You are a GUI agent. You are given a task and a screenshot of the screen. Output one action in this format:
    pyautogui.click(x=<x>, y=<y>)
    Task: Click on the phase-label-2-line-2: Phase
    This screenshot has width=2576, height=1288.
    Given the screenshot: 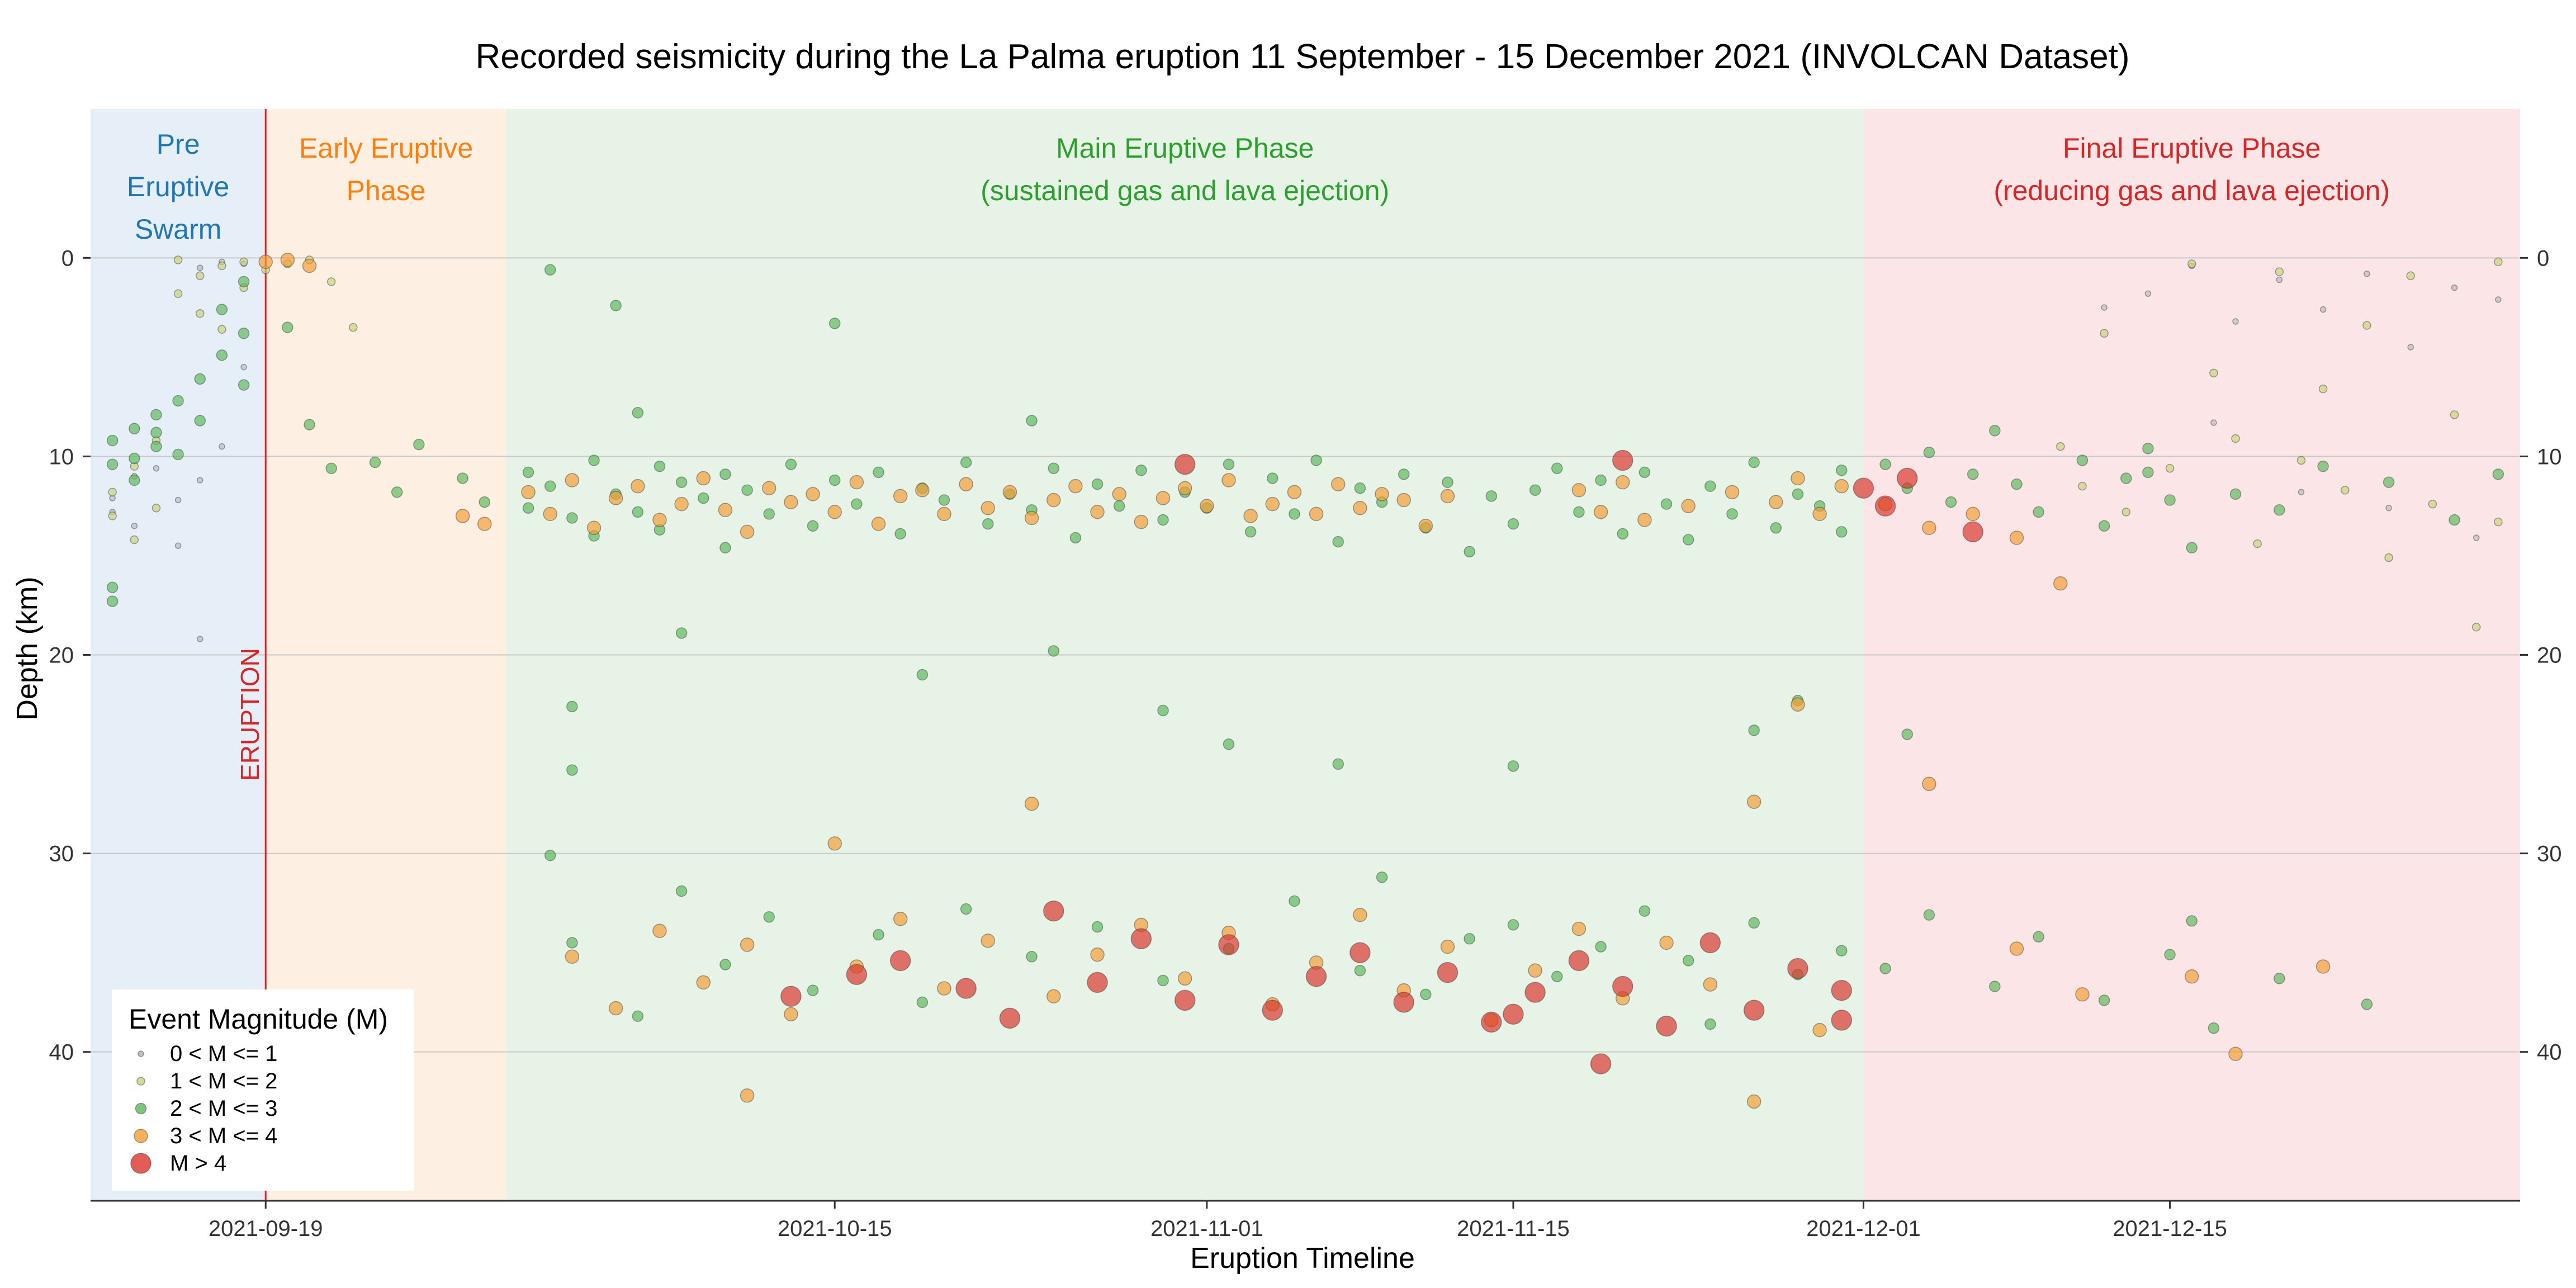 What is the action you would take?
    pyautogui.click(x=386, y=190)
    